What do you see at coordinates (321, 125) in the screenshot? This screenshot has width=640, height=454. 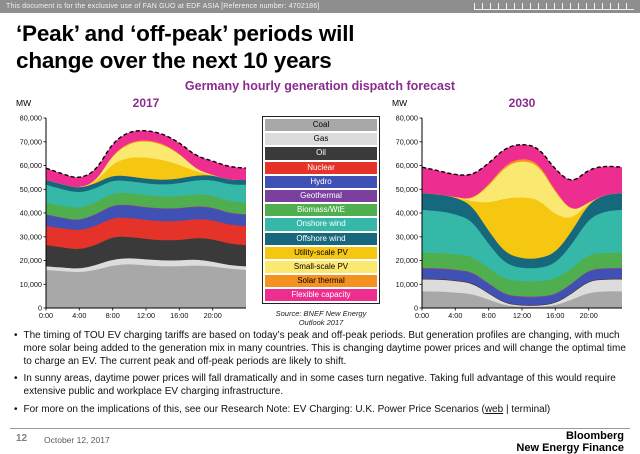 I see `legend-item-coal: Coal` at bounding box center [321, 125].